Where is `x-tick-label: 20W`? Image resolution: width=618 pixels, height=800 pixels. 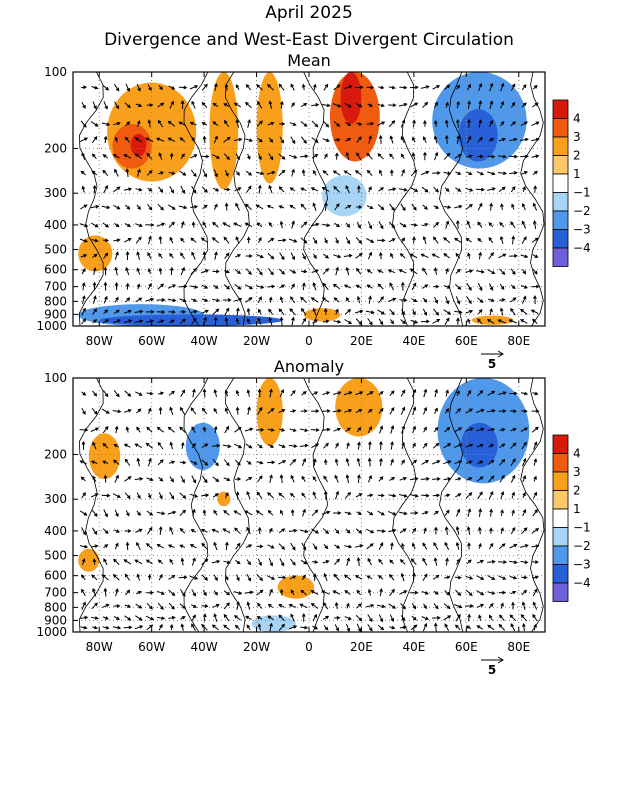 x-tick-label: 20W is located at coordinates (256, 647).